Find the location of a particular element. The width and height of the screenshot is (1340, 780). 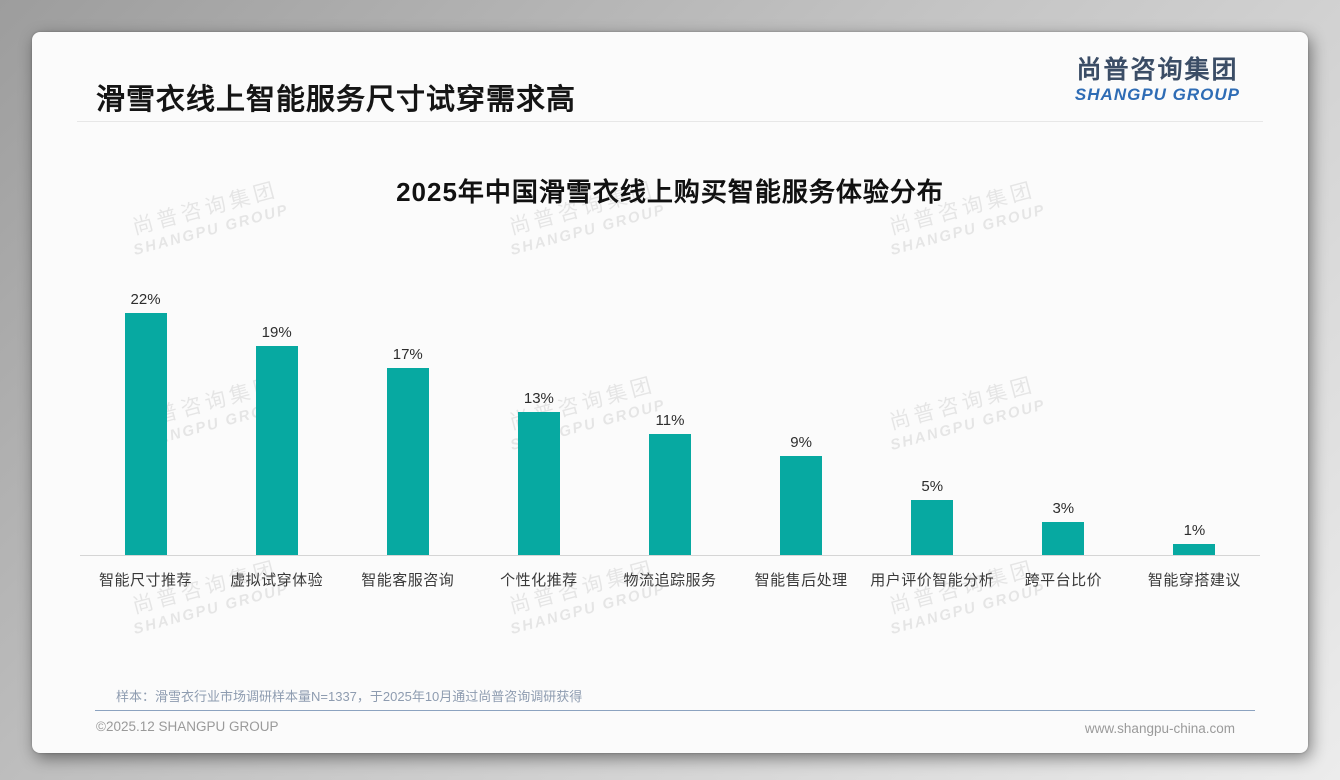

bar-column: 11% is located at coordinates (669, 483).